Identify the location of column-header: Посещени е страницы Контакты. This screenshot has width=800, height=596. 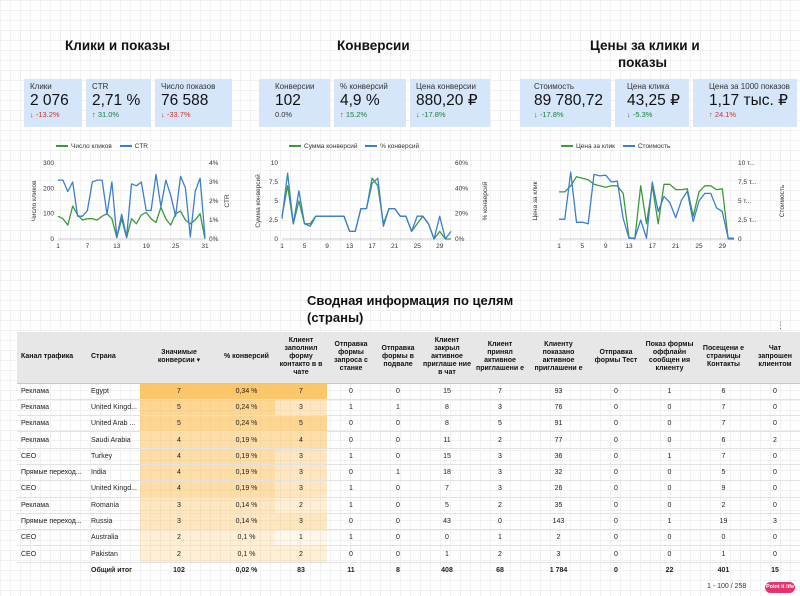
(723, 358).